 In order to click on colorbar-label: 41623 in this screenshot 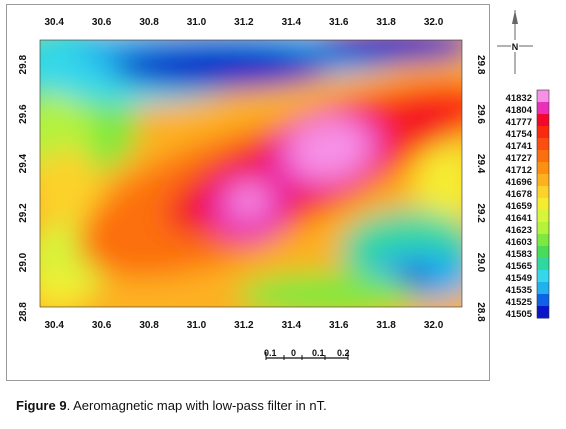, I will do `click(519, 230)`.